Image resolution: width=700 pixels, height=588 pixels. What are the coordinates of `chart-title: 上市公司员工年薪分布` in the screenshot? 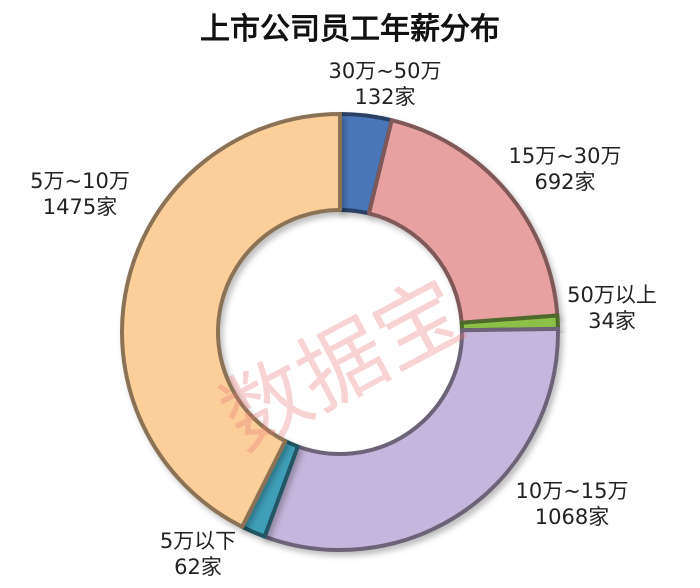 It's located at (350, 29).